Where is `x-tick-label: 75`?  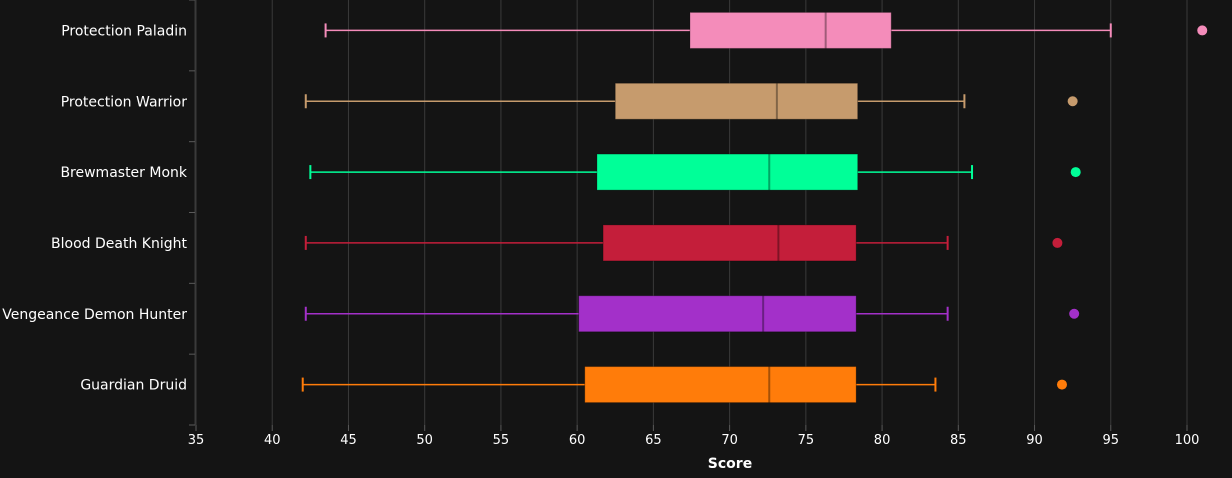 x-tick-label: 75 is located at coordinates (806, 440).